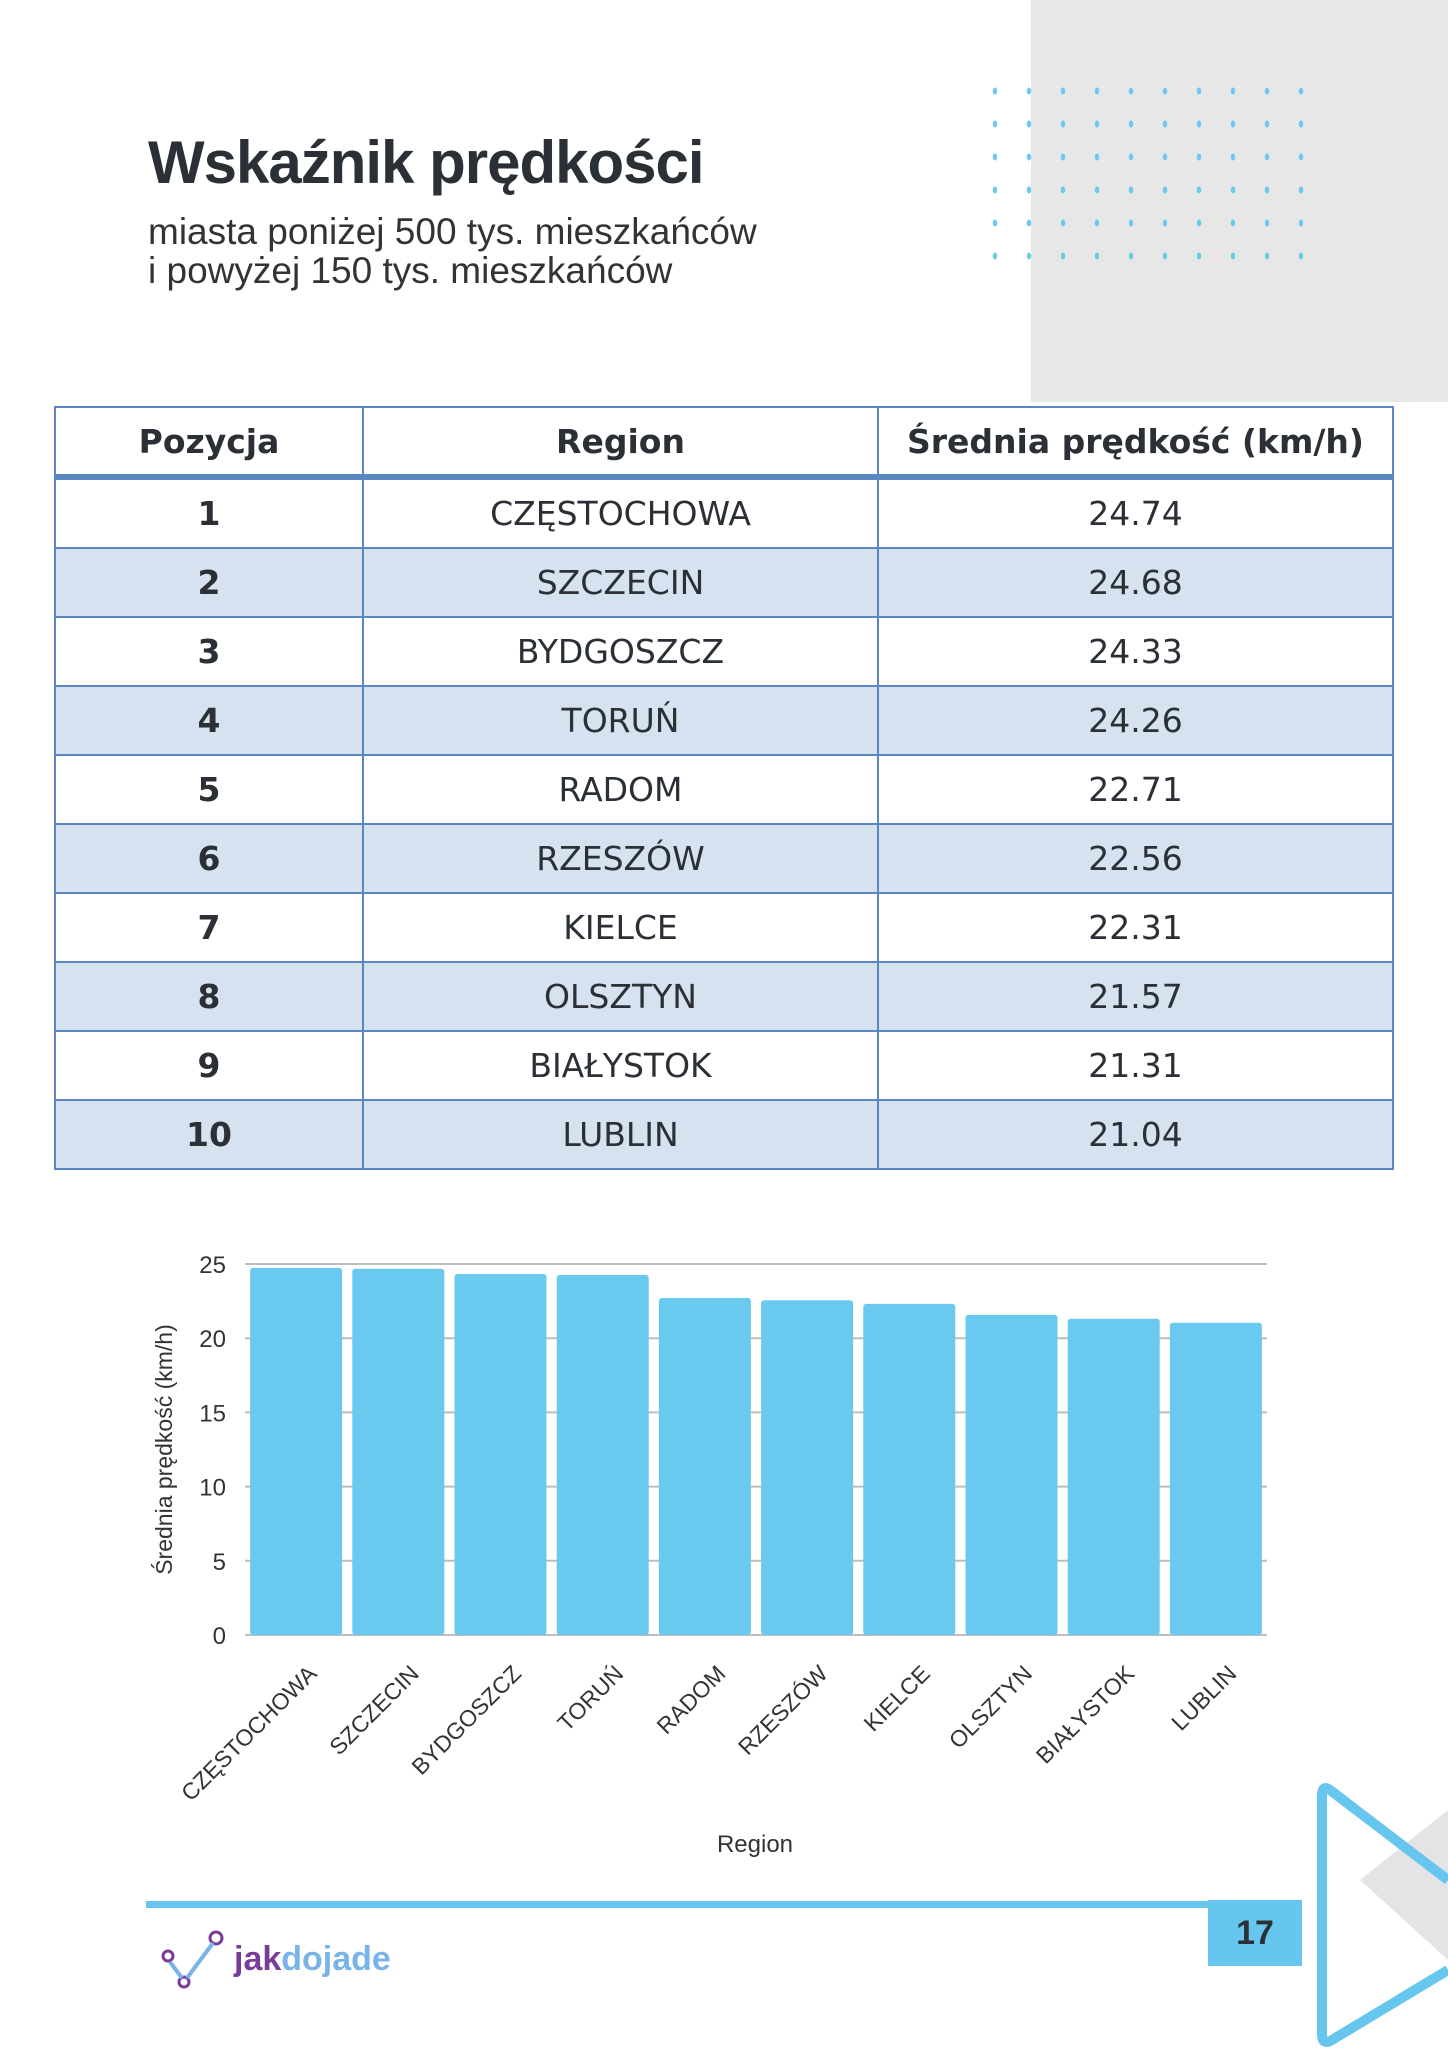 Image resolution: width=1448 pixels, height=2048 pixels. What do you see at coordinates (209, 512) in the screenshot?
I see `cell-position: 1` at bounding box center [209, 512].